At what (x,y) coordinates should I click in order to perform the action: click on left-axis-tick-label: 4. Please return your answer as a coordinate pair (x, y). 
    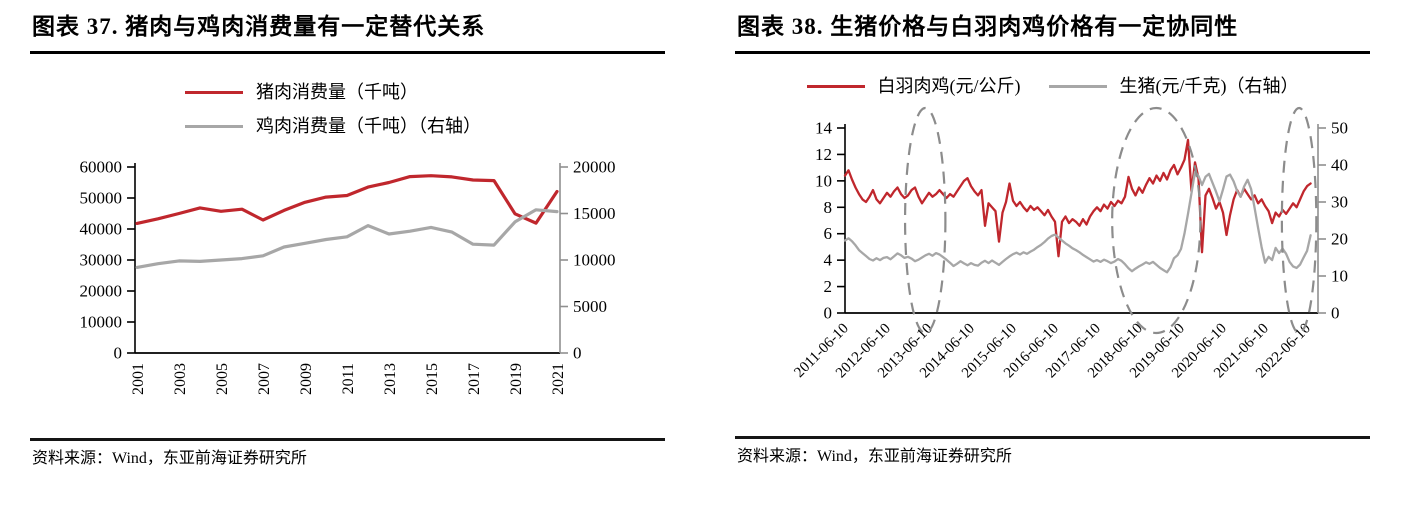
    Looking at the image, I should click on (828, 260).